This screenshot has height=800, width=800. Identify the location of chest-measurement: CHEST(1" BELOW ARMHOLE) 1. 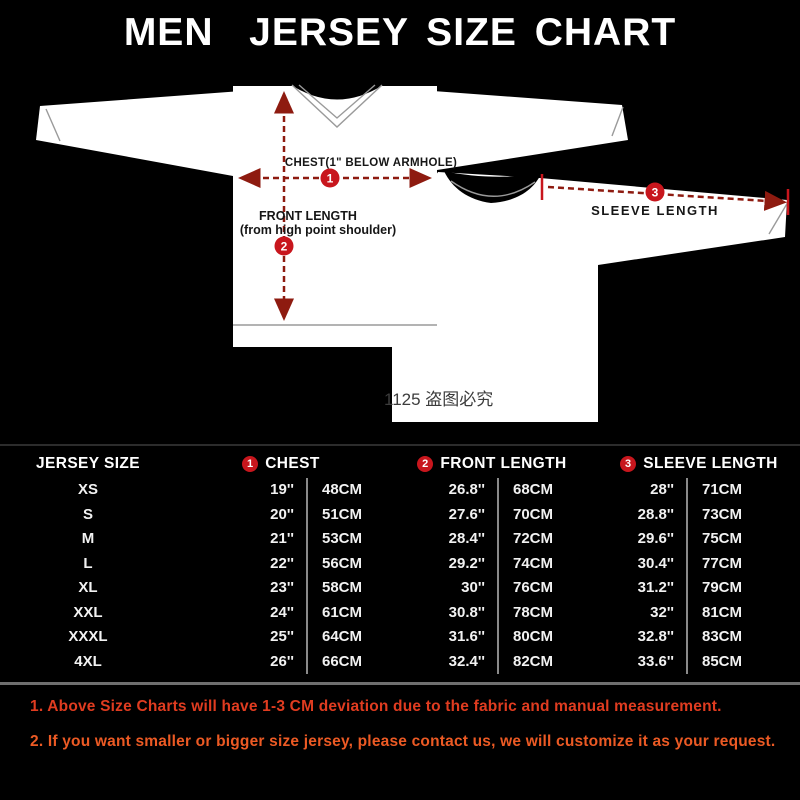
(347, 172).